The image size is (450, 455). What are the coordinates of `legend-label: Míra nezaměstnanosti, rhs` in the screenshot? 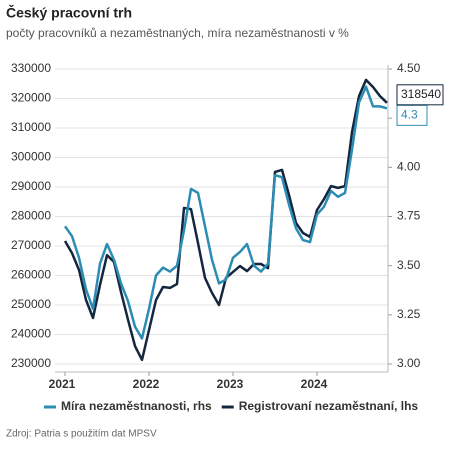 It's located at (136, 406).